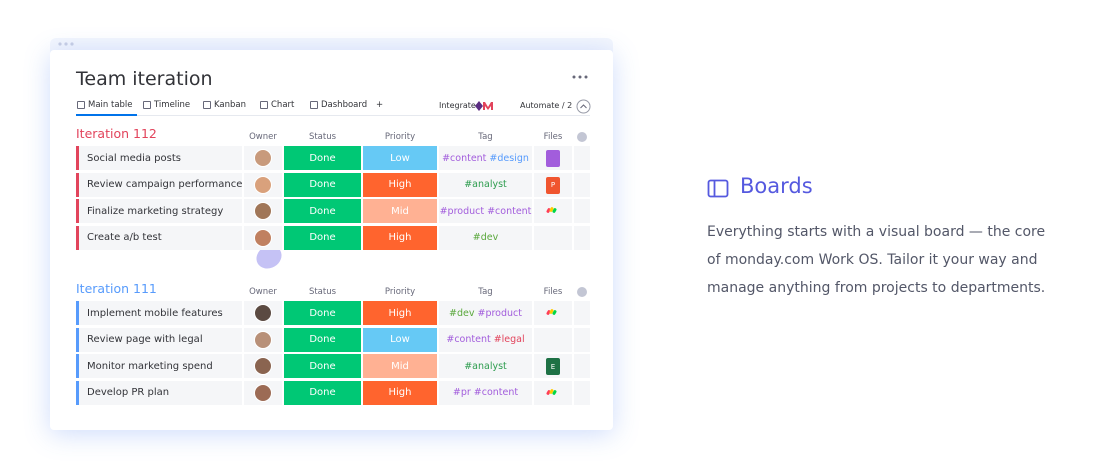 The height and width of the screenshot is (461, 1110). What do you see at coordinates (116, 133) in the screenshot?
I see `group-title: Iteration 112` at bounding box center [116, 133].